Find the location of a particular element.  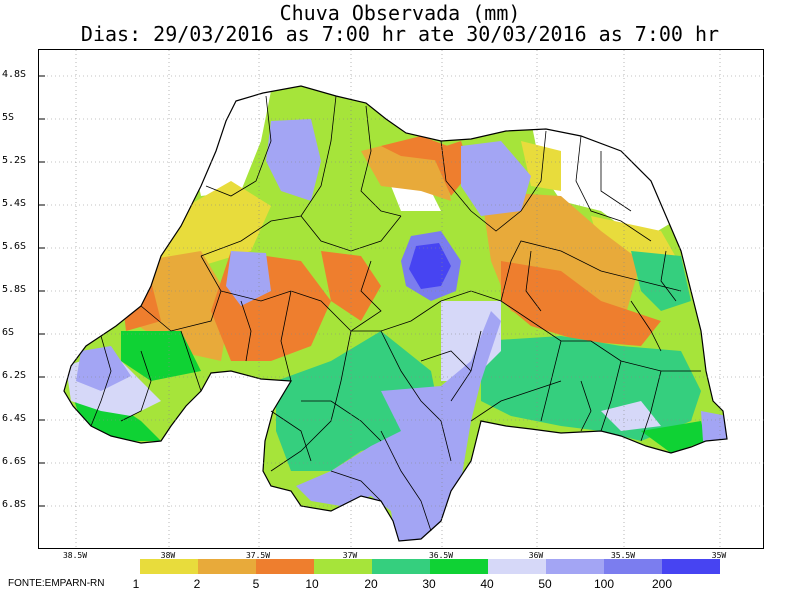

legend-label-2: 2 is located at coordinates (197, 584).